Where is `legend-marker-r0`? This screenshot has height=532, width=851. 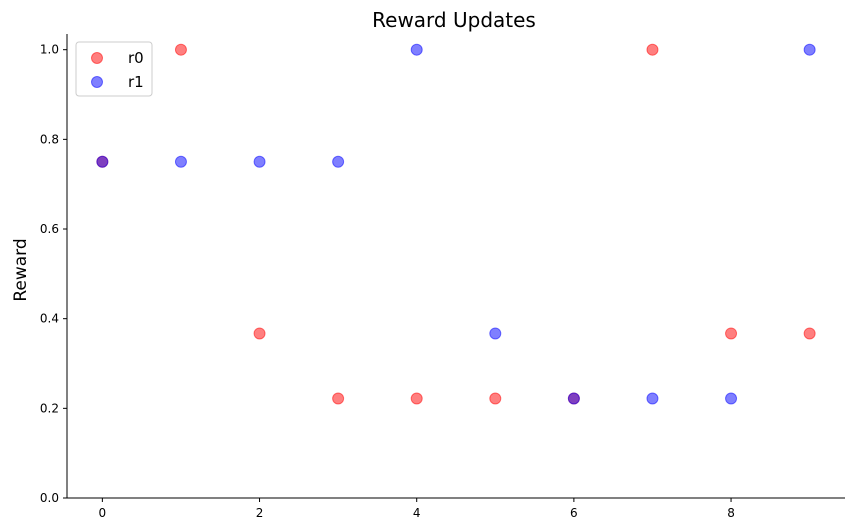
legend-marker-r0 is located at coordinates (97, 58).